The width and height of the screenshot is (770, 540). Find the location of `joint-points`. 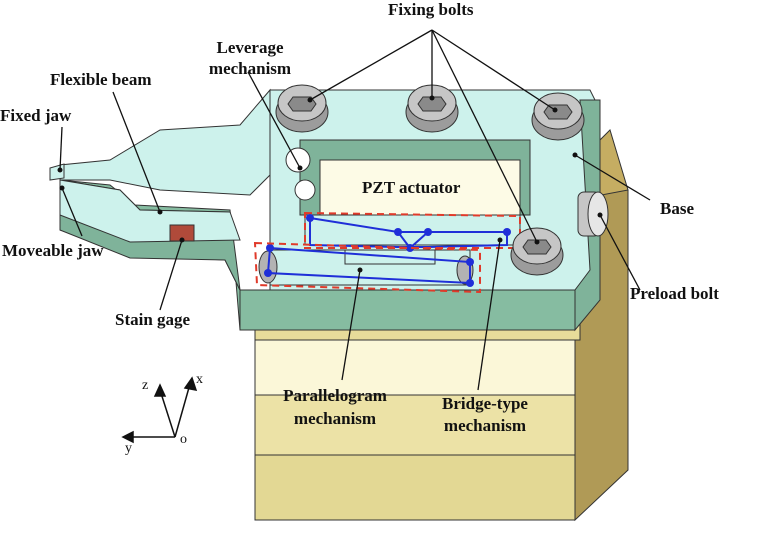

joint-points is located at coordinates (387, 250).